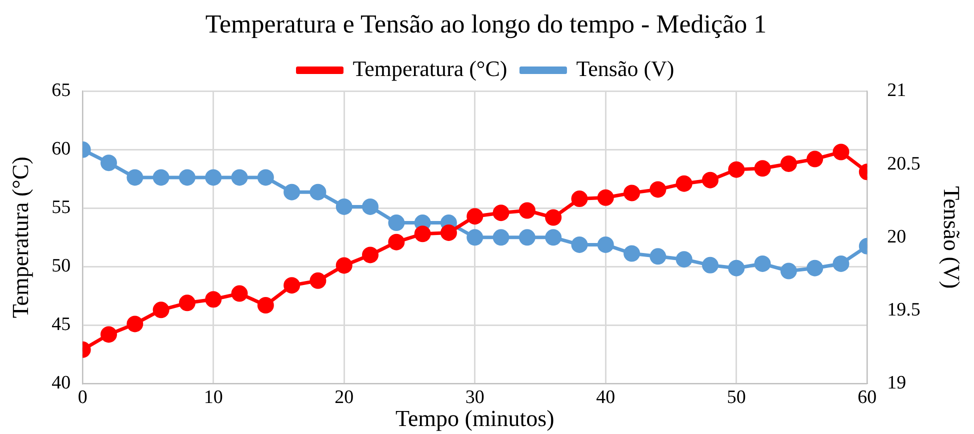  Describe the element at coordinates (867, 397) in the screenshot. I see `x-tick-label: 60` at that location.